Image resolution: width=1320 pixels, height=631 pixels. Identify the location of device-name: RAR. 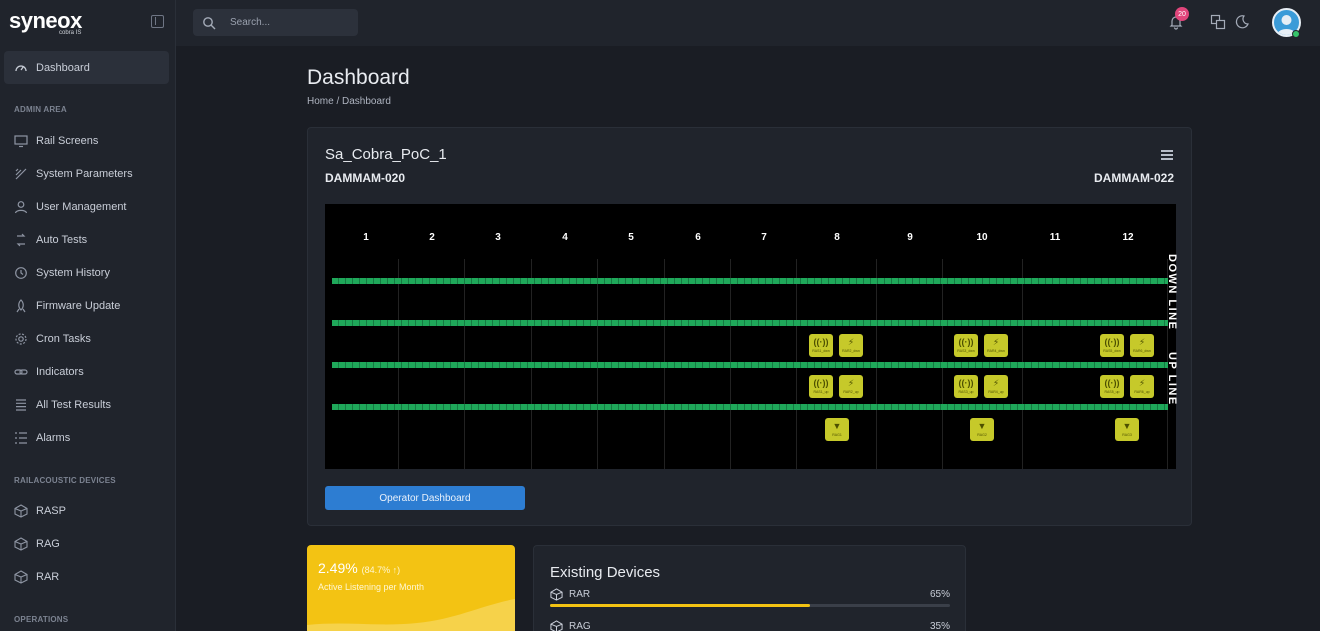
(580, 594).